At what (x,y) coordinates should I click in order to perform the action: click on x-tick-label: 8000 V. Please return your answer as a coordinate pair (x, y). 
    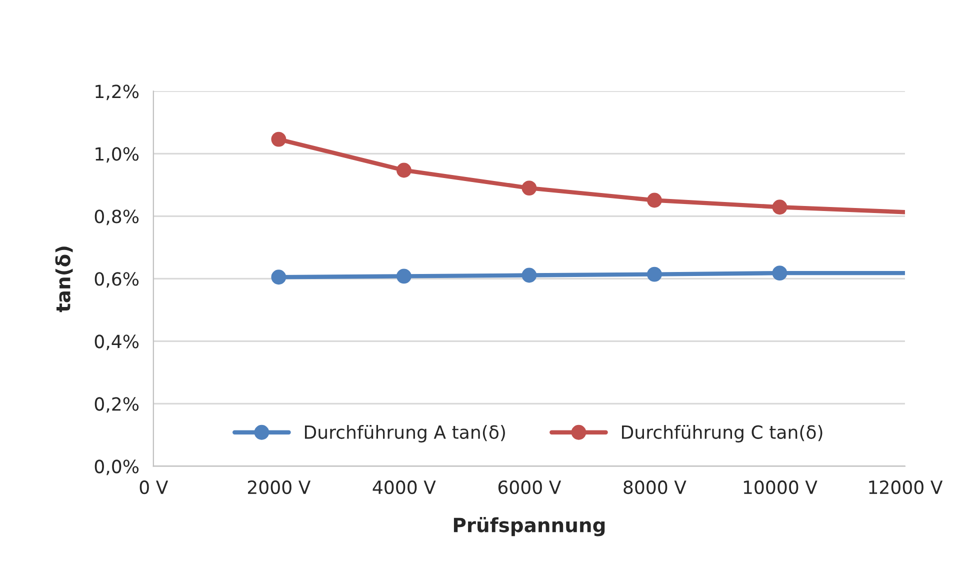
    Looking at the image, I should click on (655, 487).